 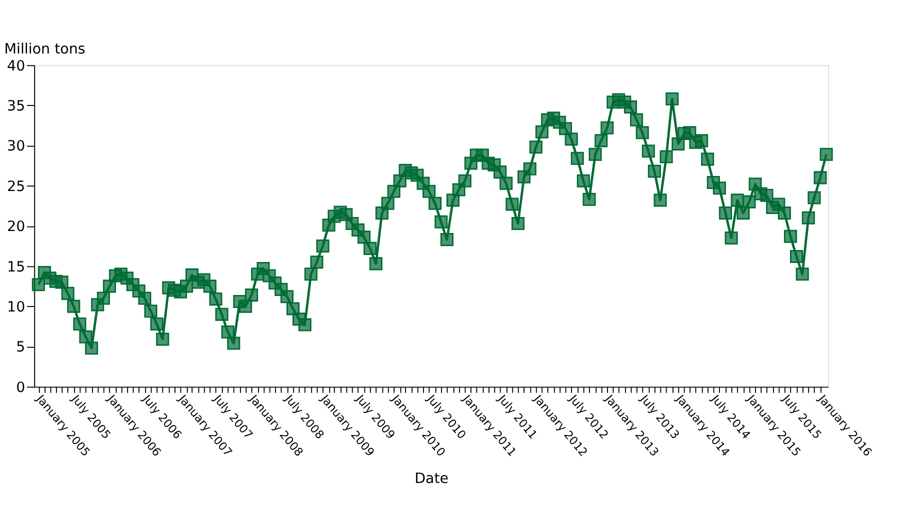 What do you see at coordinates (16, 186) in the screenshot?
I see `y-tick-label: 25` at bounding box center [16, 186].